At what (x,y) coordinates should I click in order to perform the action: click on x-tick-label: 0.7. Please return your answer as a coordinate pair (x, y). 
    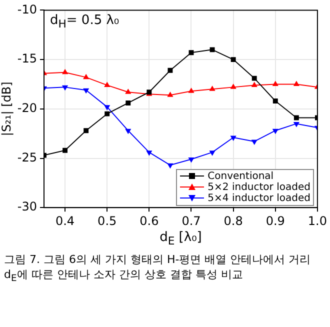
    Looking at the image, I should click on (191, 221).